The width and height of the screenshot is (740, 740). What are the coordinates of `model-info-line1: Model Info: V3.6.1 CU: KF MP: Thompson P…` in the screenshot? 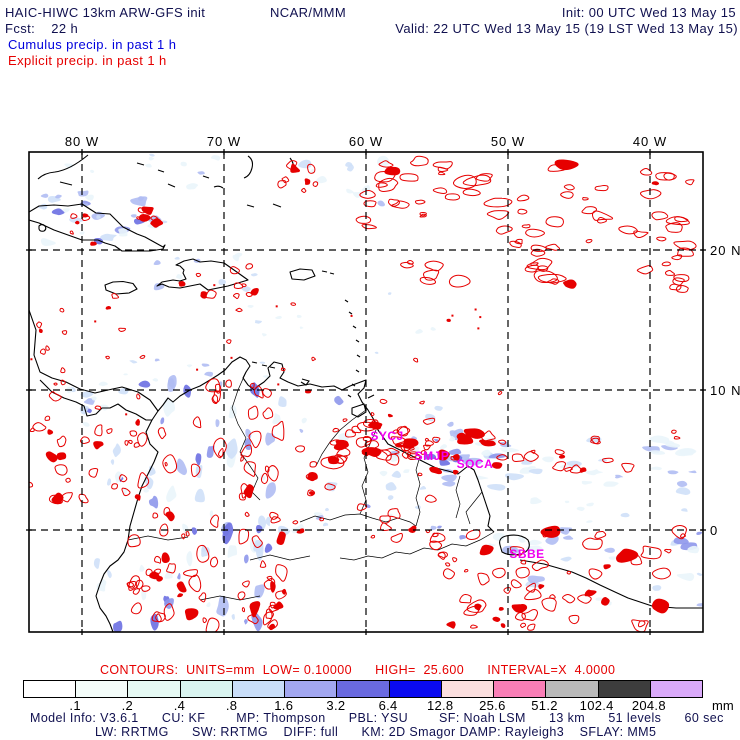 It's located at (377, 718).